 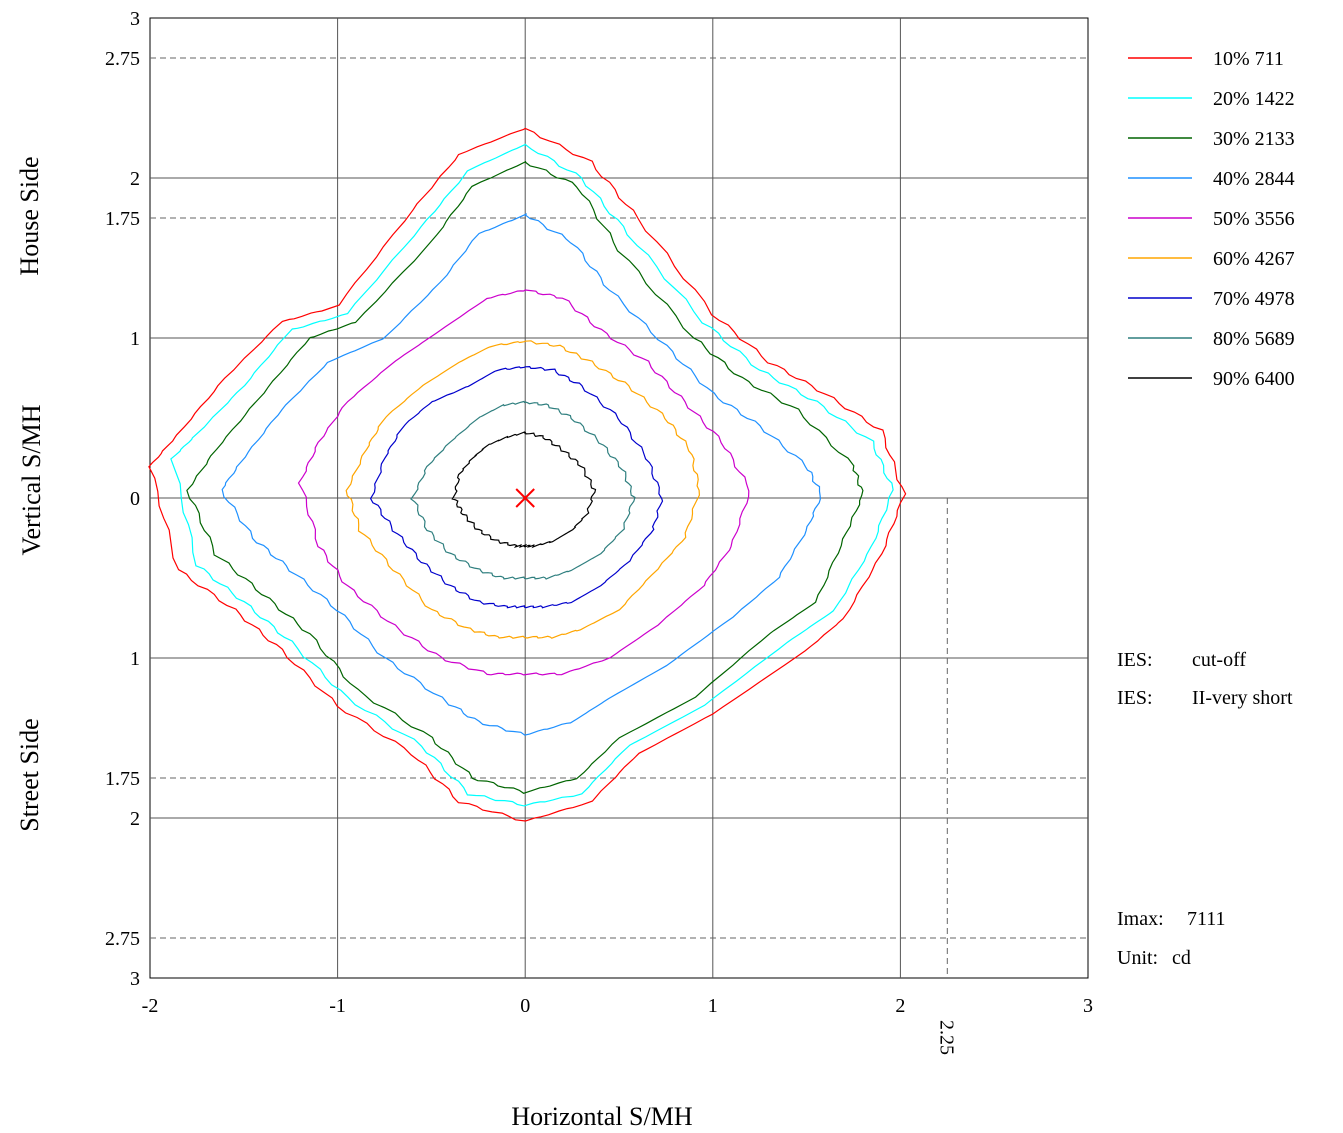 What do you see at coordinates (31, 479) in the screenshot?
I see `y-axis-title: Vertical S/MH` at bounding box center [31, 479].